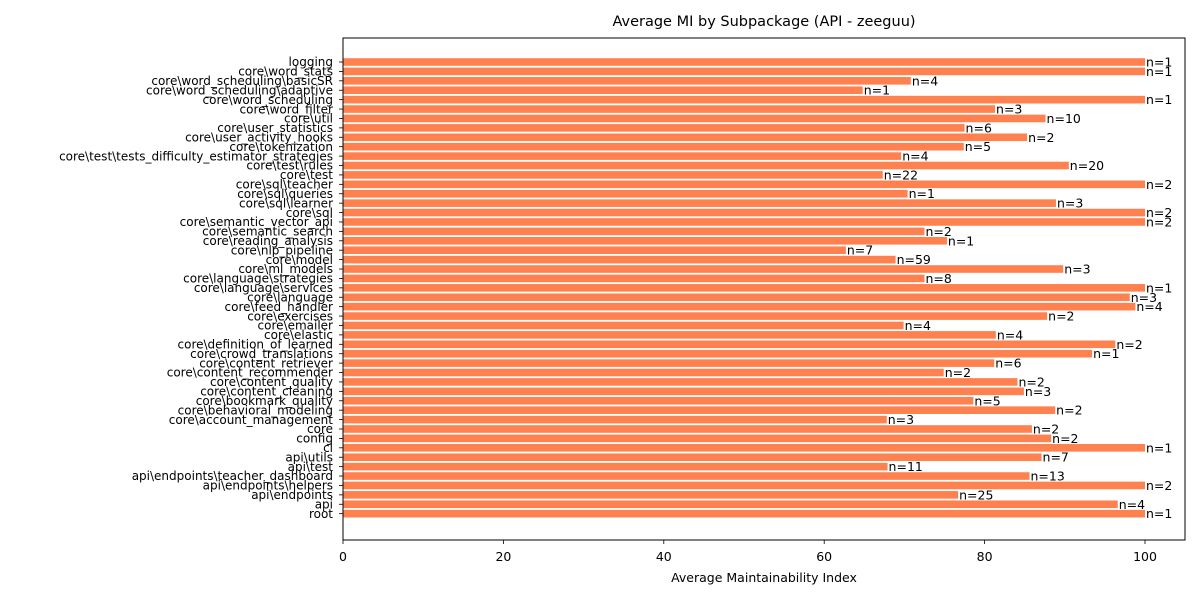 Image resolution: width=1200 pixels, height=600 pixels. What do you see at coordinates (311, 467) in the screenshot?
I see `category-label: api\test` at bounding box center [311, 467].